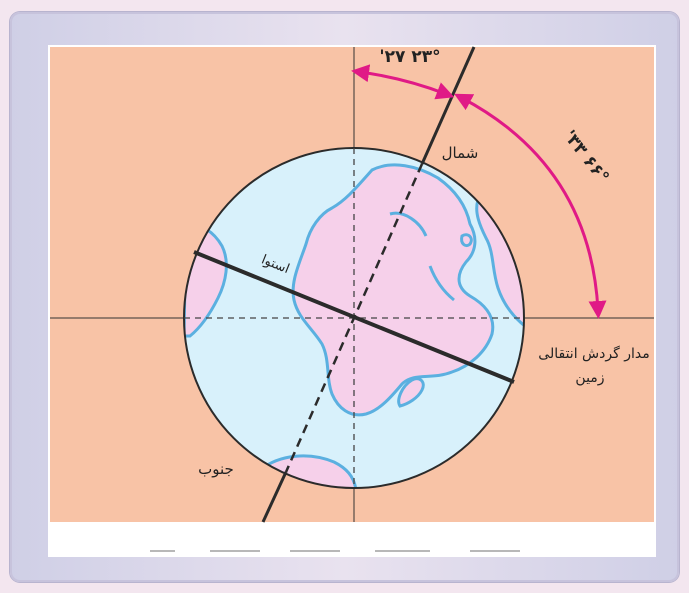 The width and height of the screenshot is (689, 593). Describe the element at coordinates (411, 392) in the screenshot. I see `madagascar-island` at that location.